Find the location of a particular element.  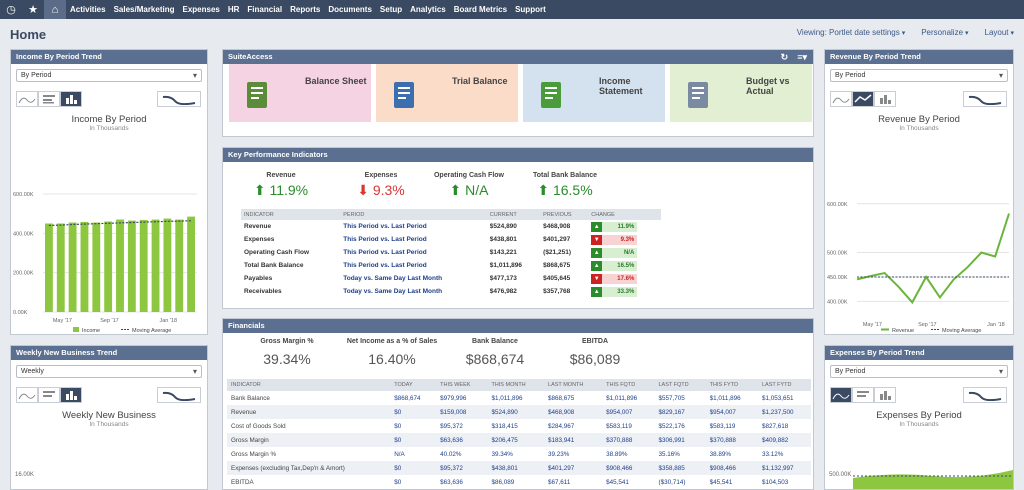

value-link: 40.02% is located at coordinates (451, 454).